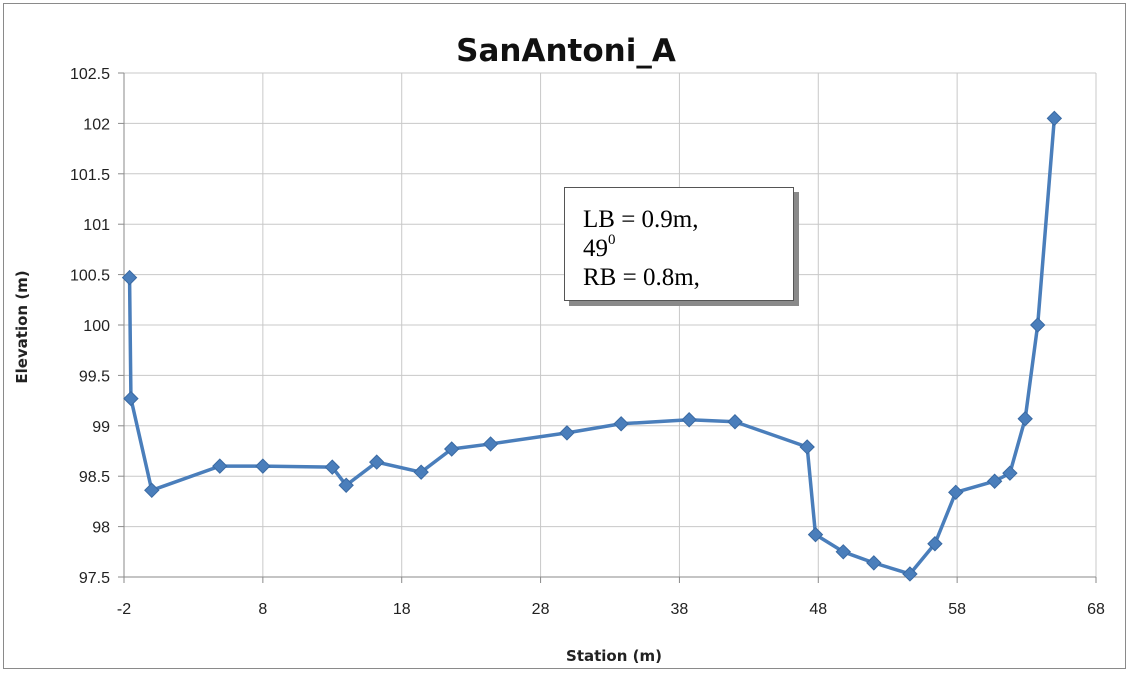  I want to click on y-tick-label: 100, so click(96, 326).